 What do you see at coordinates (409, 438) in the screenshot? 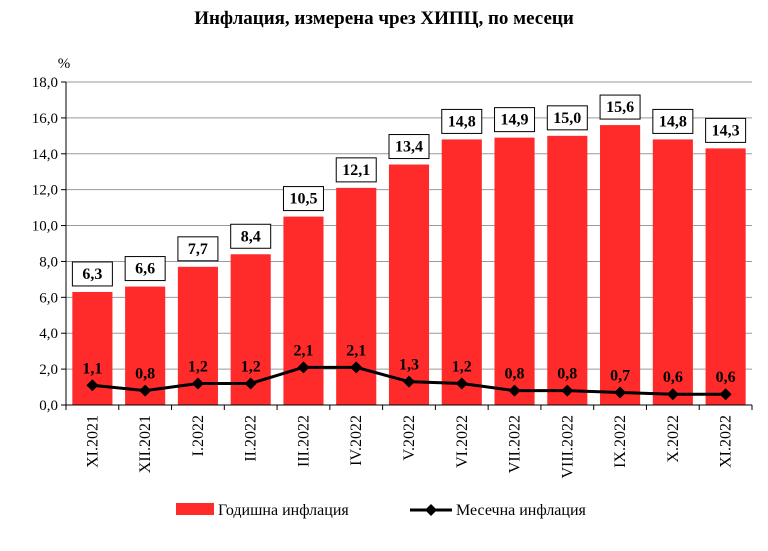
I see `x-tick-label: V.2022` at bounding box center [409, 438].